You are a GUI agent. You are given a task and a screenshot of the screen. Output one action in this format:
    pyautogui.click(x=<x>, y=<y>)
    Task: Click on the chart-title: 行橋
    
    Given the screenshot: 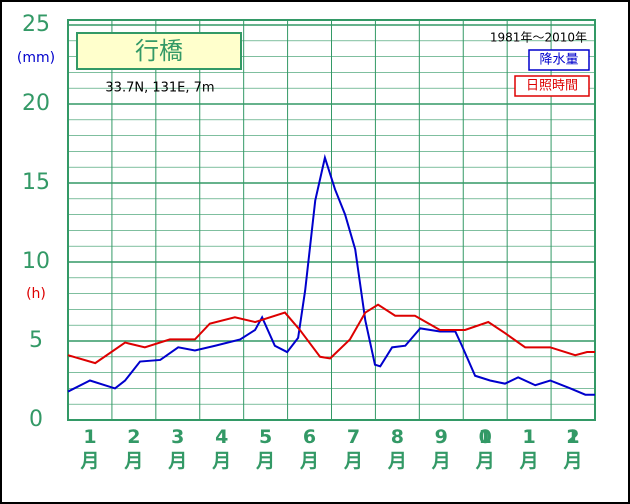 What is the action you would take?
    pyautogui.click(x=159, y=51)
    